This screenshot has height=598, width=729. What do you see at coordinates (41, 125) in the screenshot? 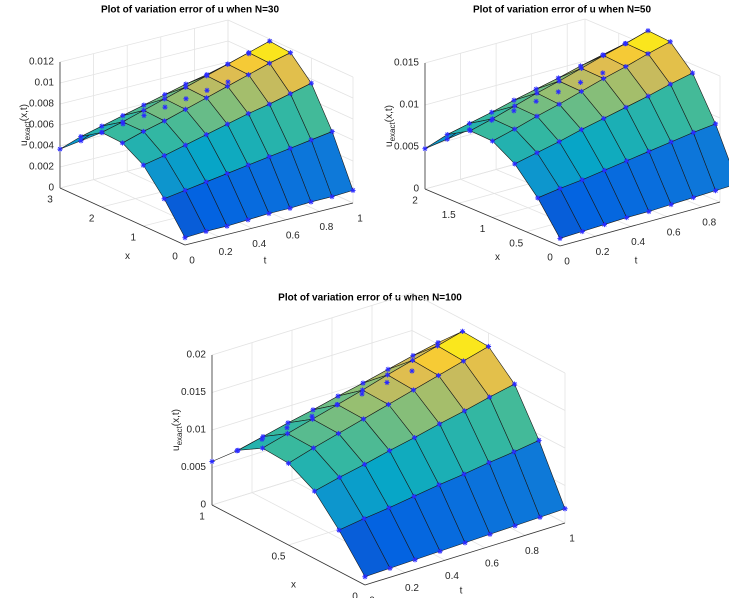
I see `z-tick-label: 0.006` at bounding box center [41, 125].